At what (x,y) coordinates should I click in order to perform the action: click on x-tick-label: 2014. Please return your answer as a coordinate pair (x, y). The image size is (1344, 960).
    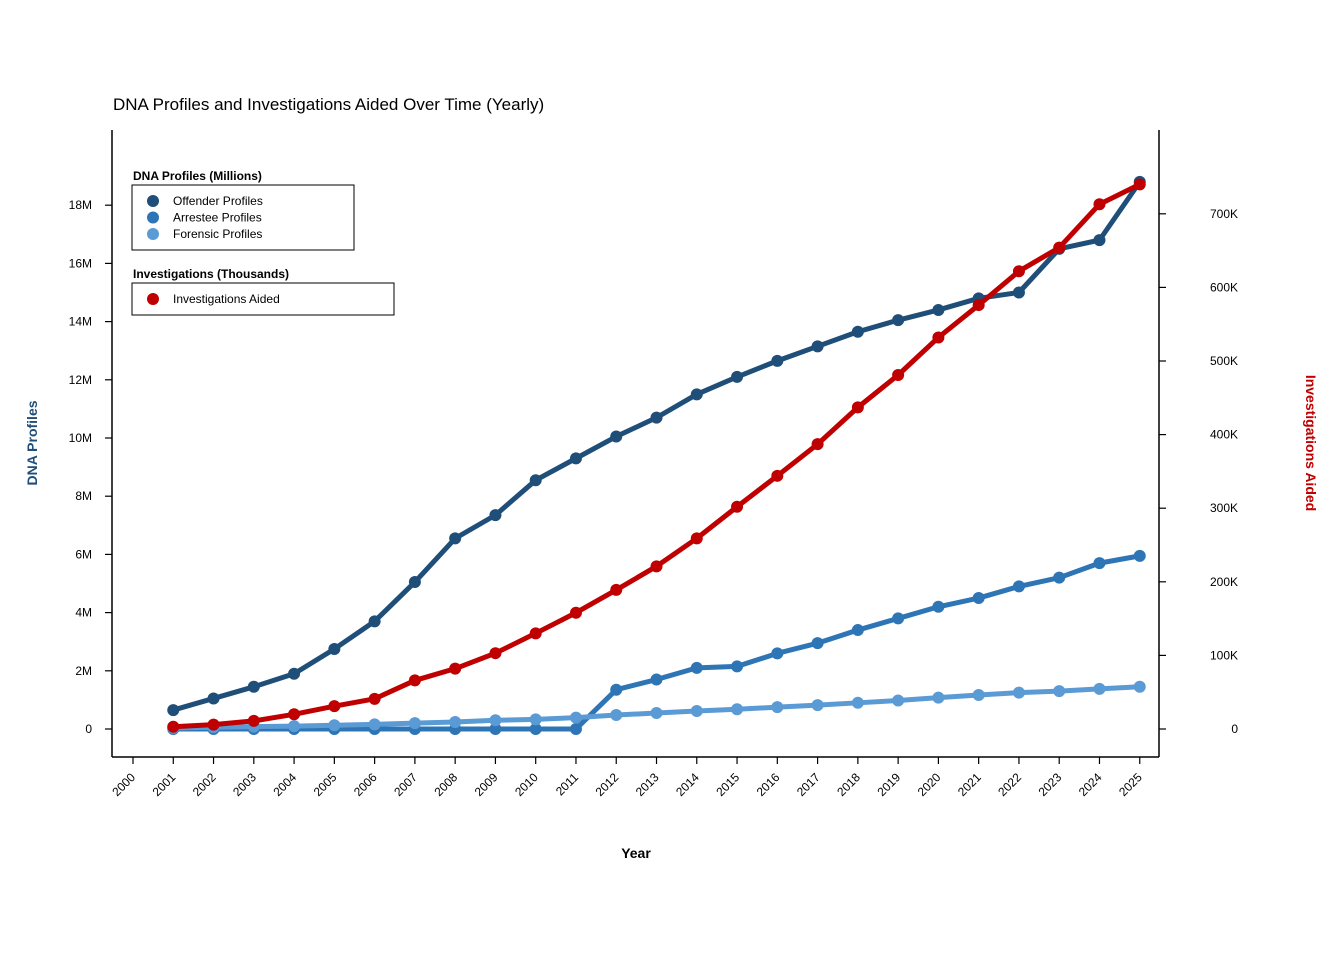
    Looking at the image, I should click on (687, 784).